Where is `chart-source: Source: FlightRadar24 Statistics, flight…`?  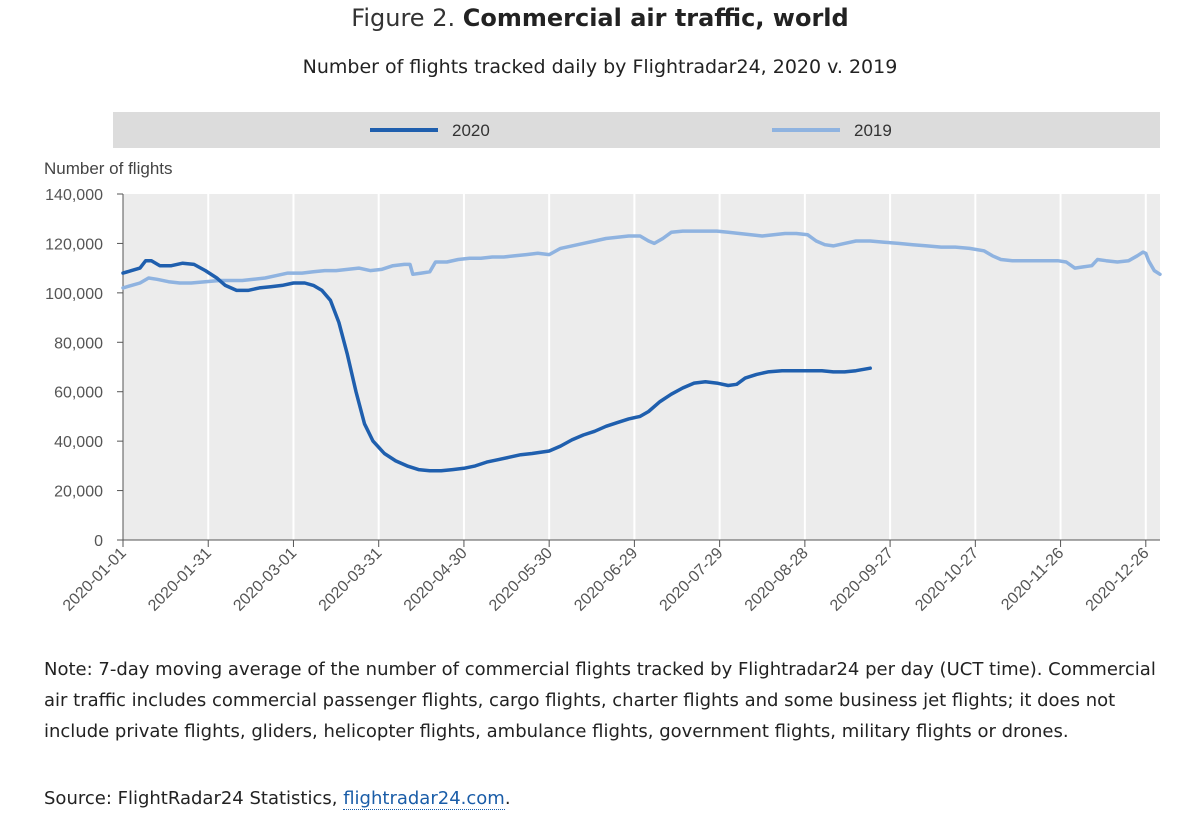 chart-source: Source: FlightRadar24 Statistics, flight… is located at coordinates (277, 799).